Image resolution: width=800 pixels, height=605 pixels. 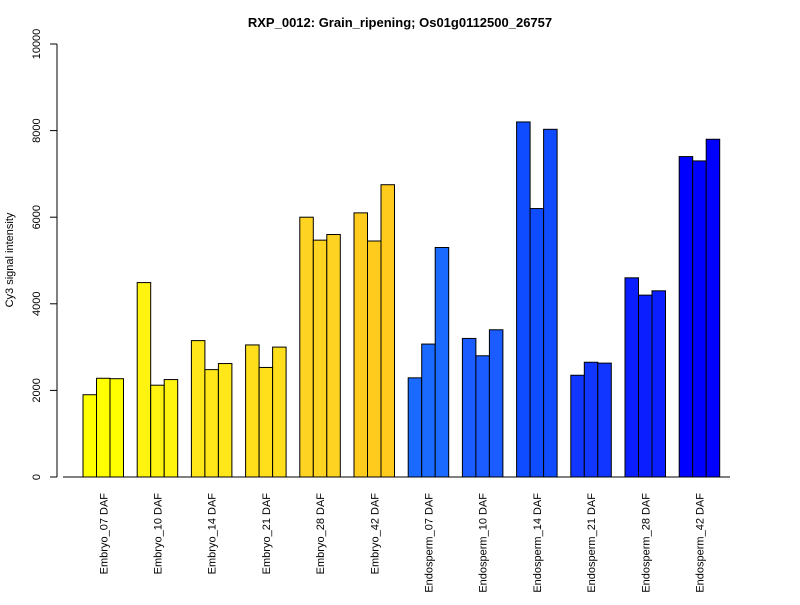 What do you see at coordinates (213, 534) in the screenshot?
I see `x-tick-label: Embryo_14 DAF` at bounding box center [213, 534].